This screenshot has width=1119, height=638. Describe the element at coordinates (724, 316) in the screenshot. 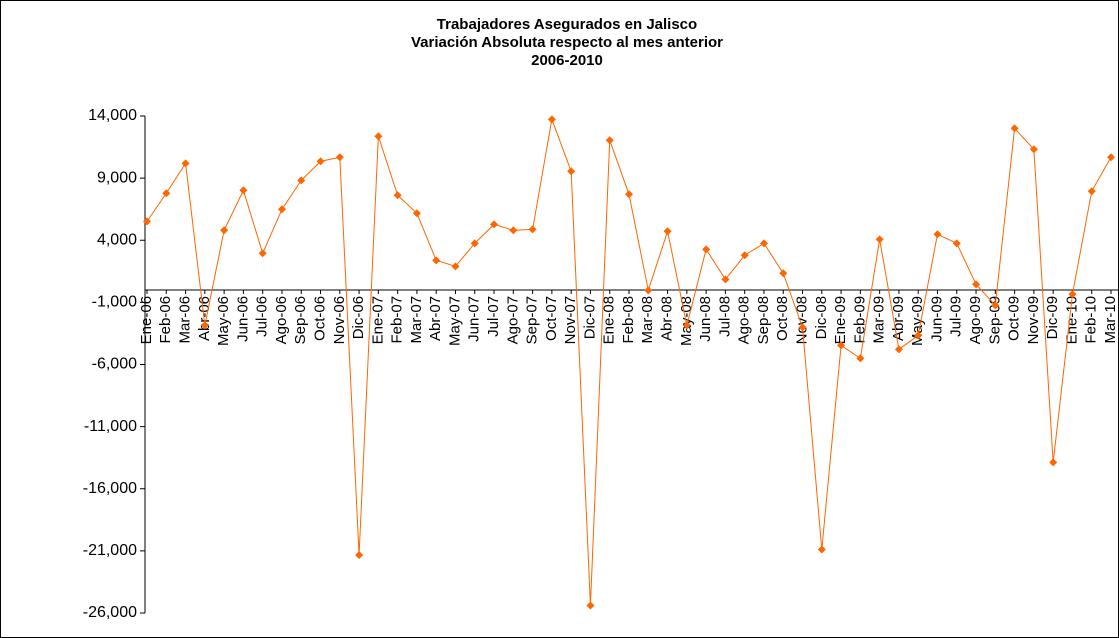

I see `x-tick-label: Jul-08` at that location.